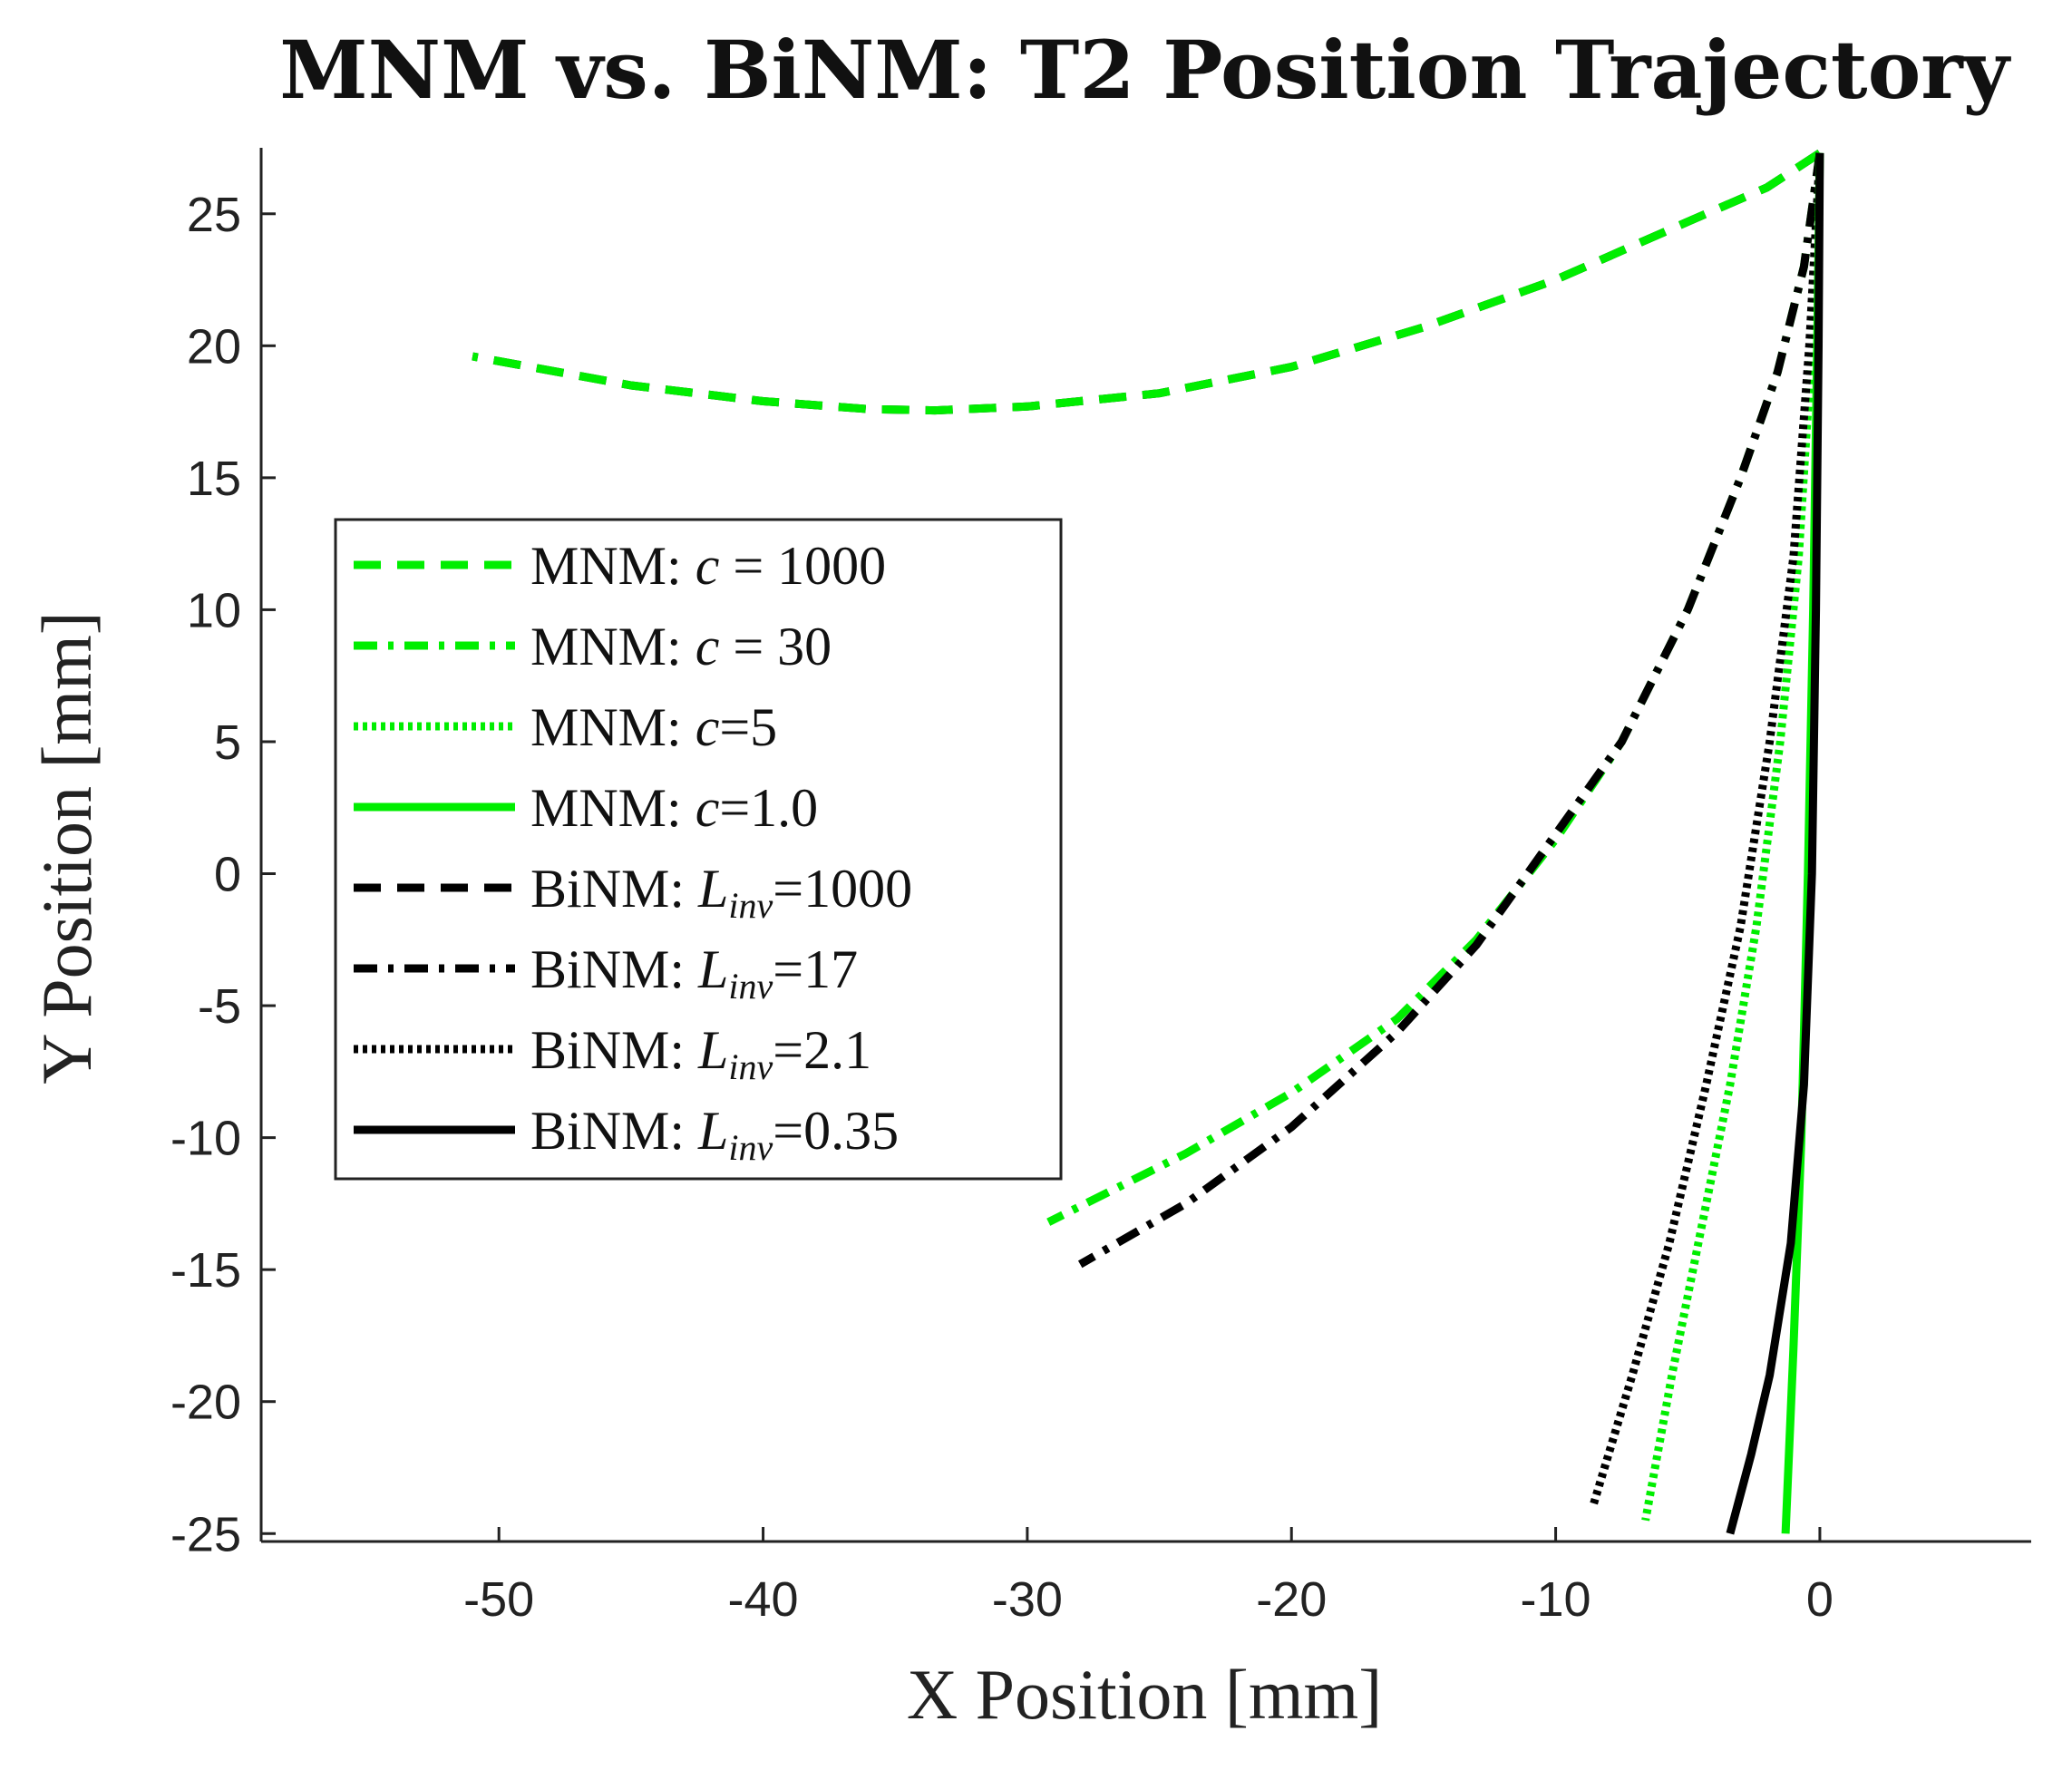  Describe the element at coordinates (66, 848) in the screenshot. I see `y-axis-label: Y Position [mm]` at that location.